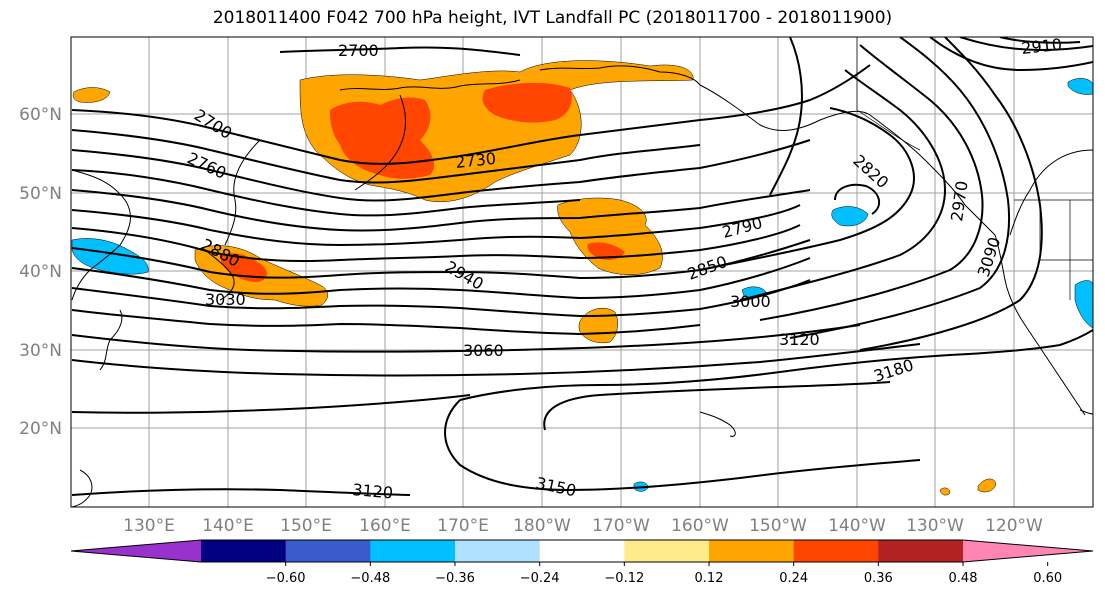 This screenshot has width=1105, height=601. I want to click on ivt-negative-gulf, so click(850, 216).